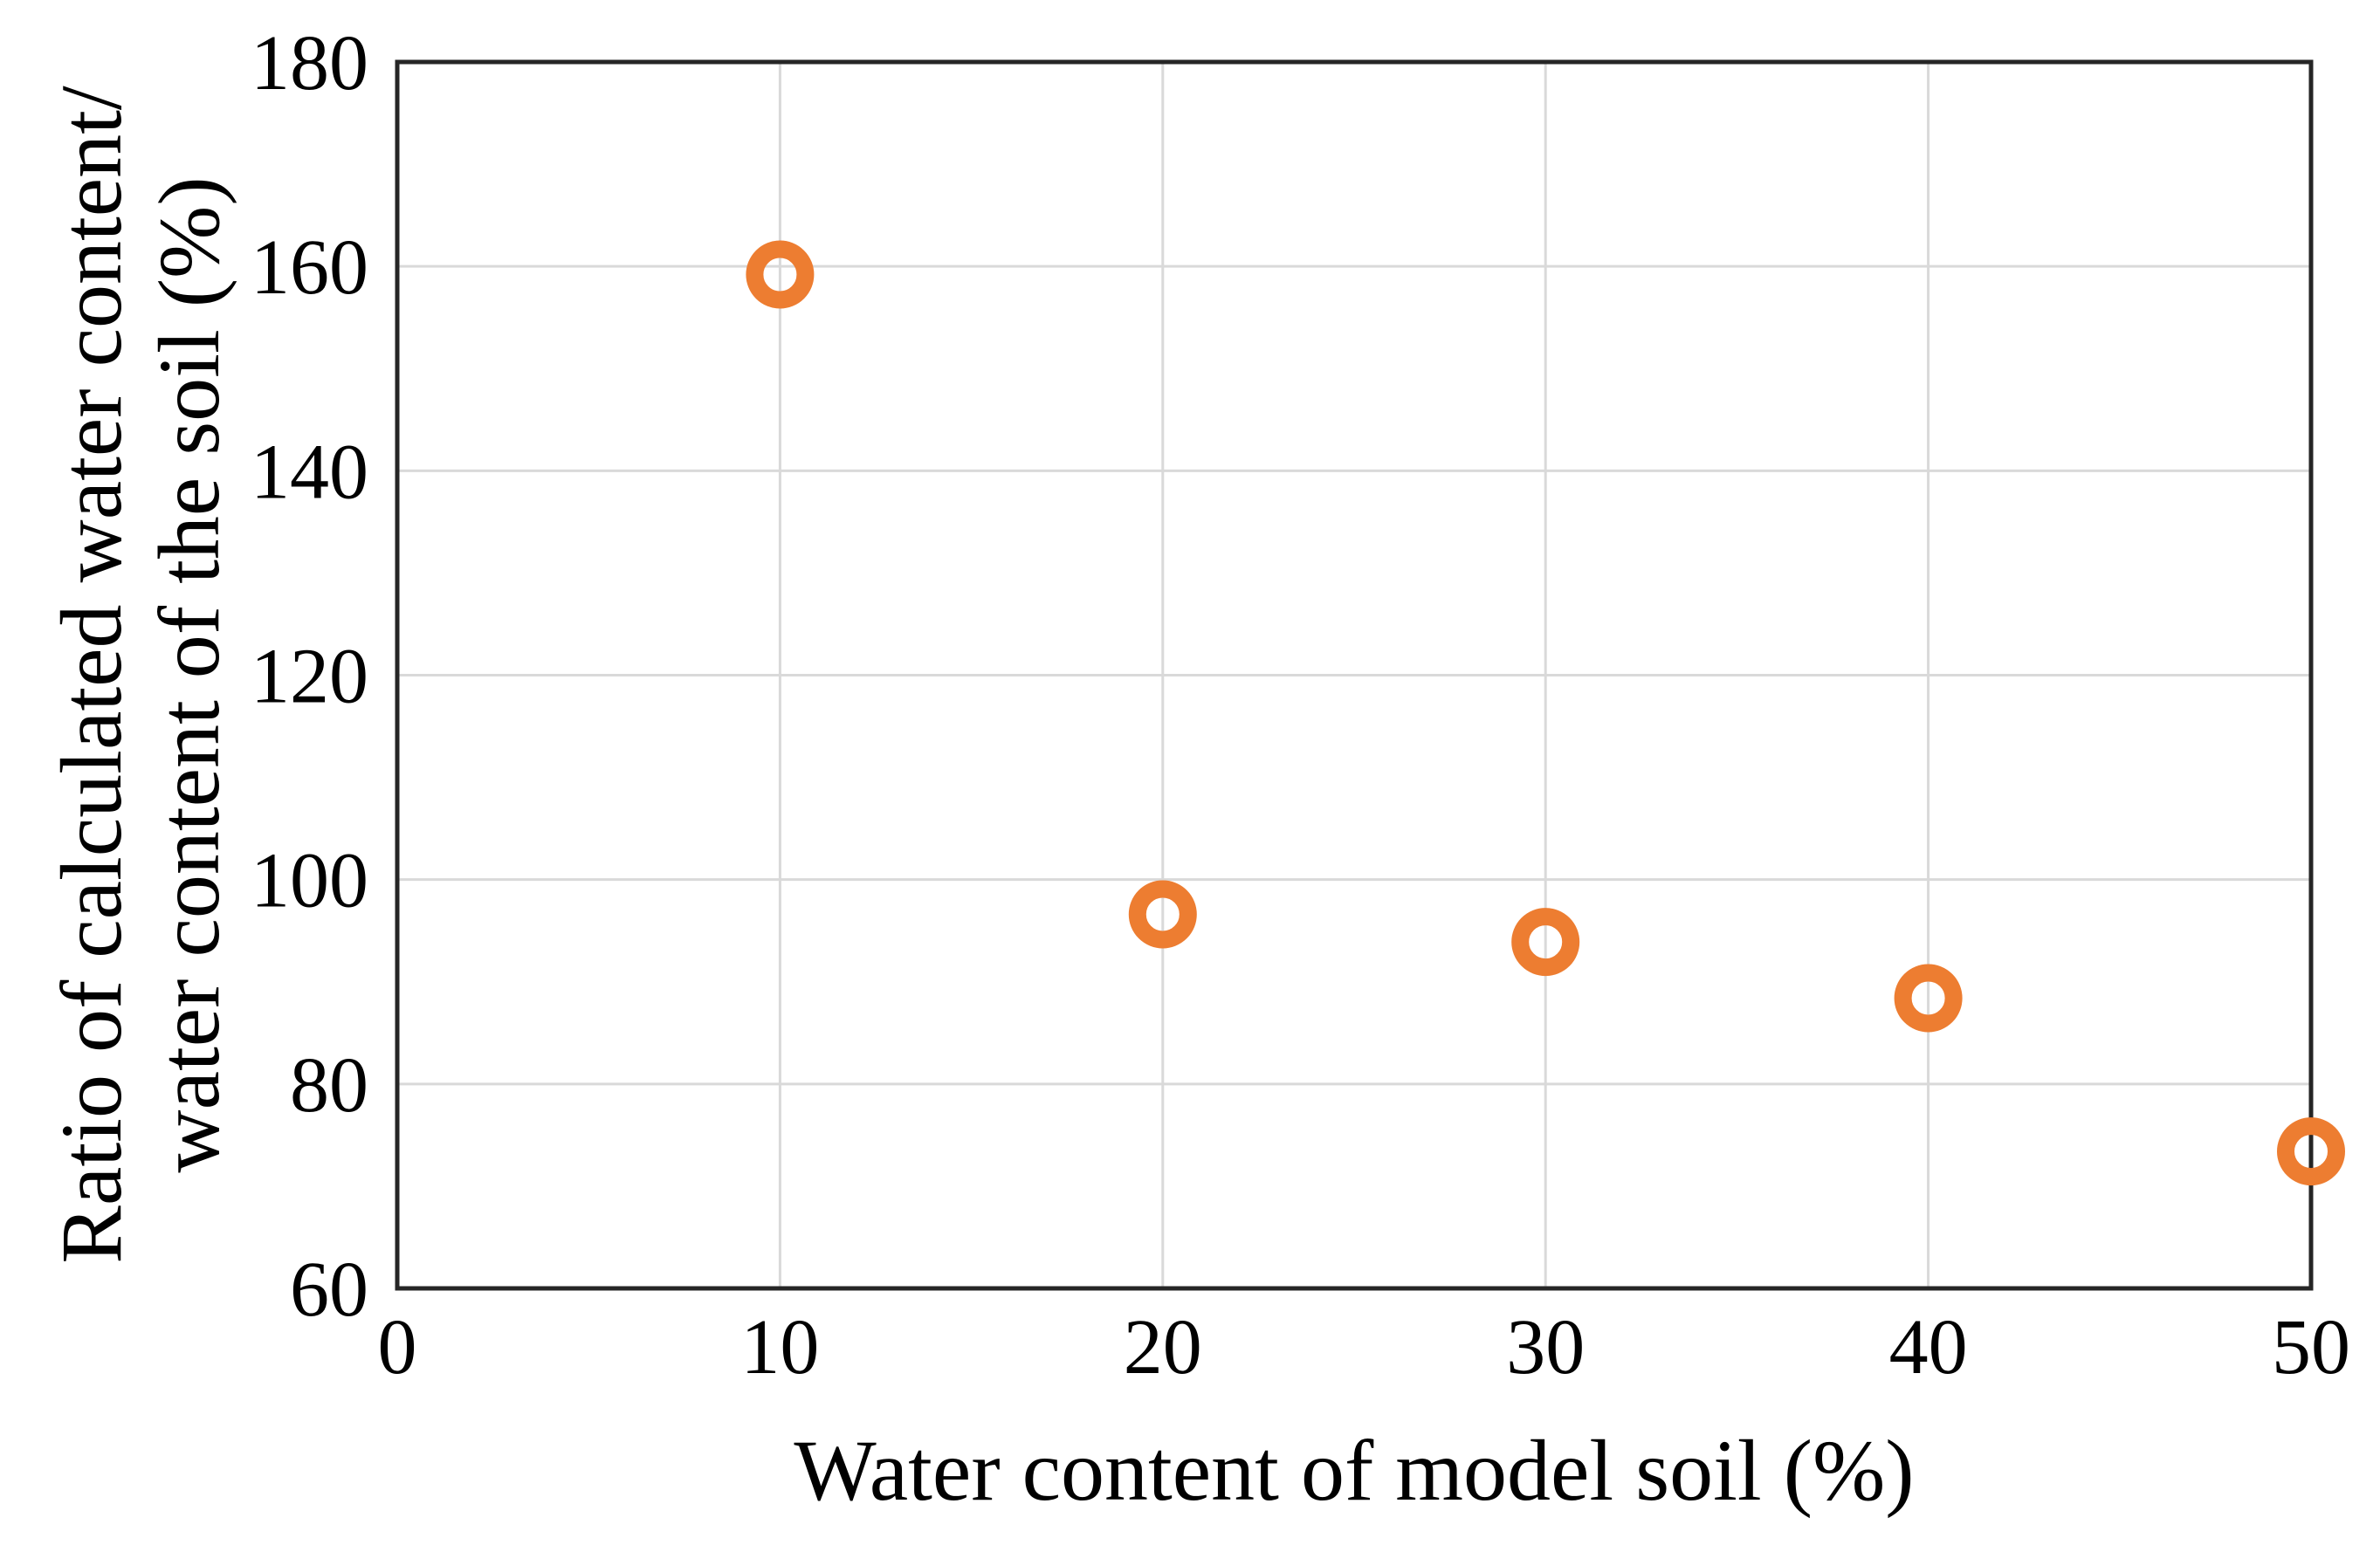 Image resolution: width=2380 pixels, height=1545 pixels. Describe the element at coordinates (397, 1347) in the screenshot. I see `x-tick-label: 0` at that location.